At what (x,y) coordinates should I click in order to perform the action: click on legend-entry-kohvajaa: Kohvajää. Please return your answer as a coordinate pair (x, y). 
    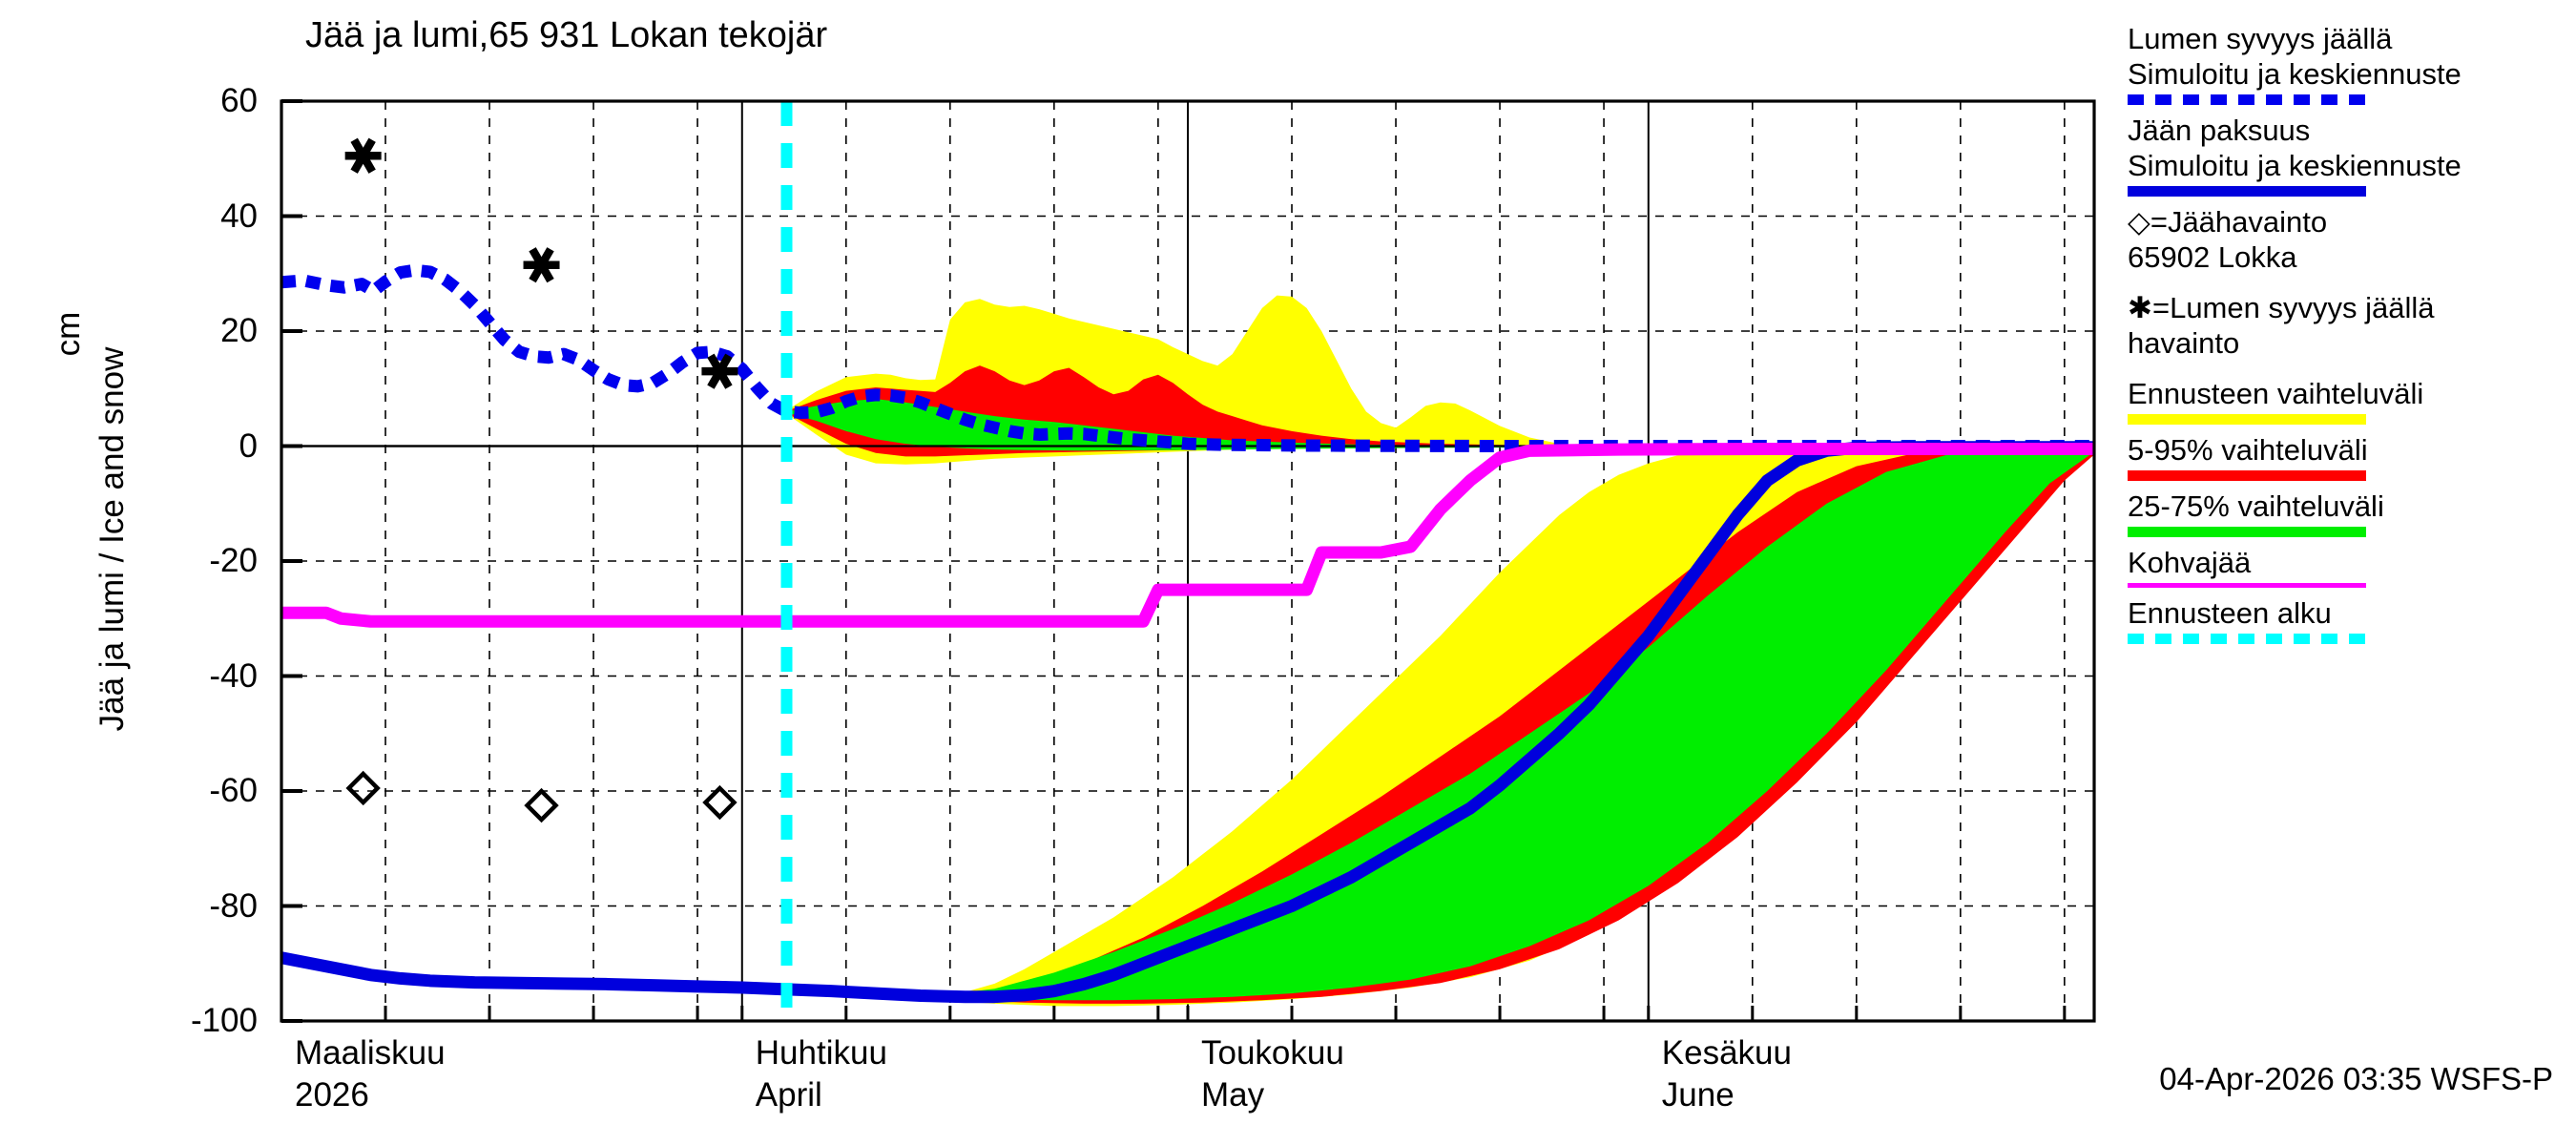
    Looking at the image, I should click on (2347, 566).